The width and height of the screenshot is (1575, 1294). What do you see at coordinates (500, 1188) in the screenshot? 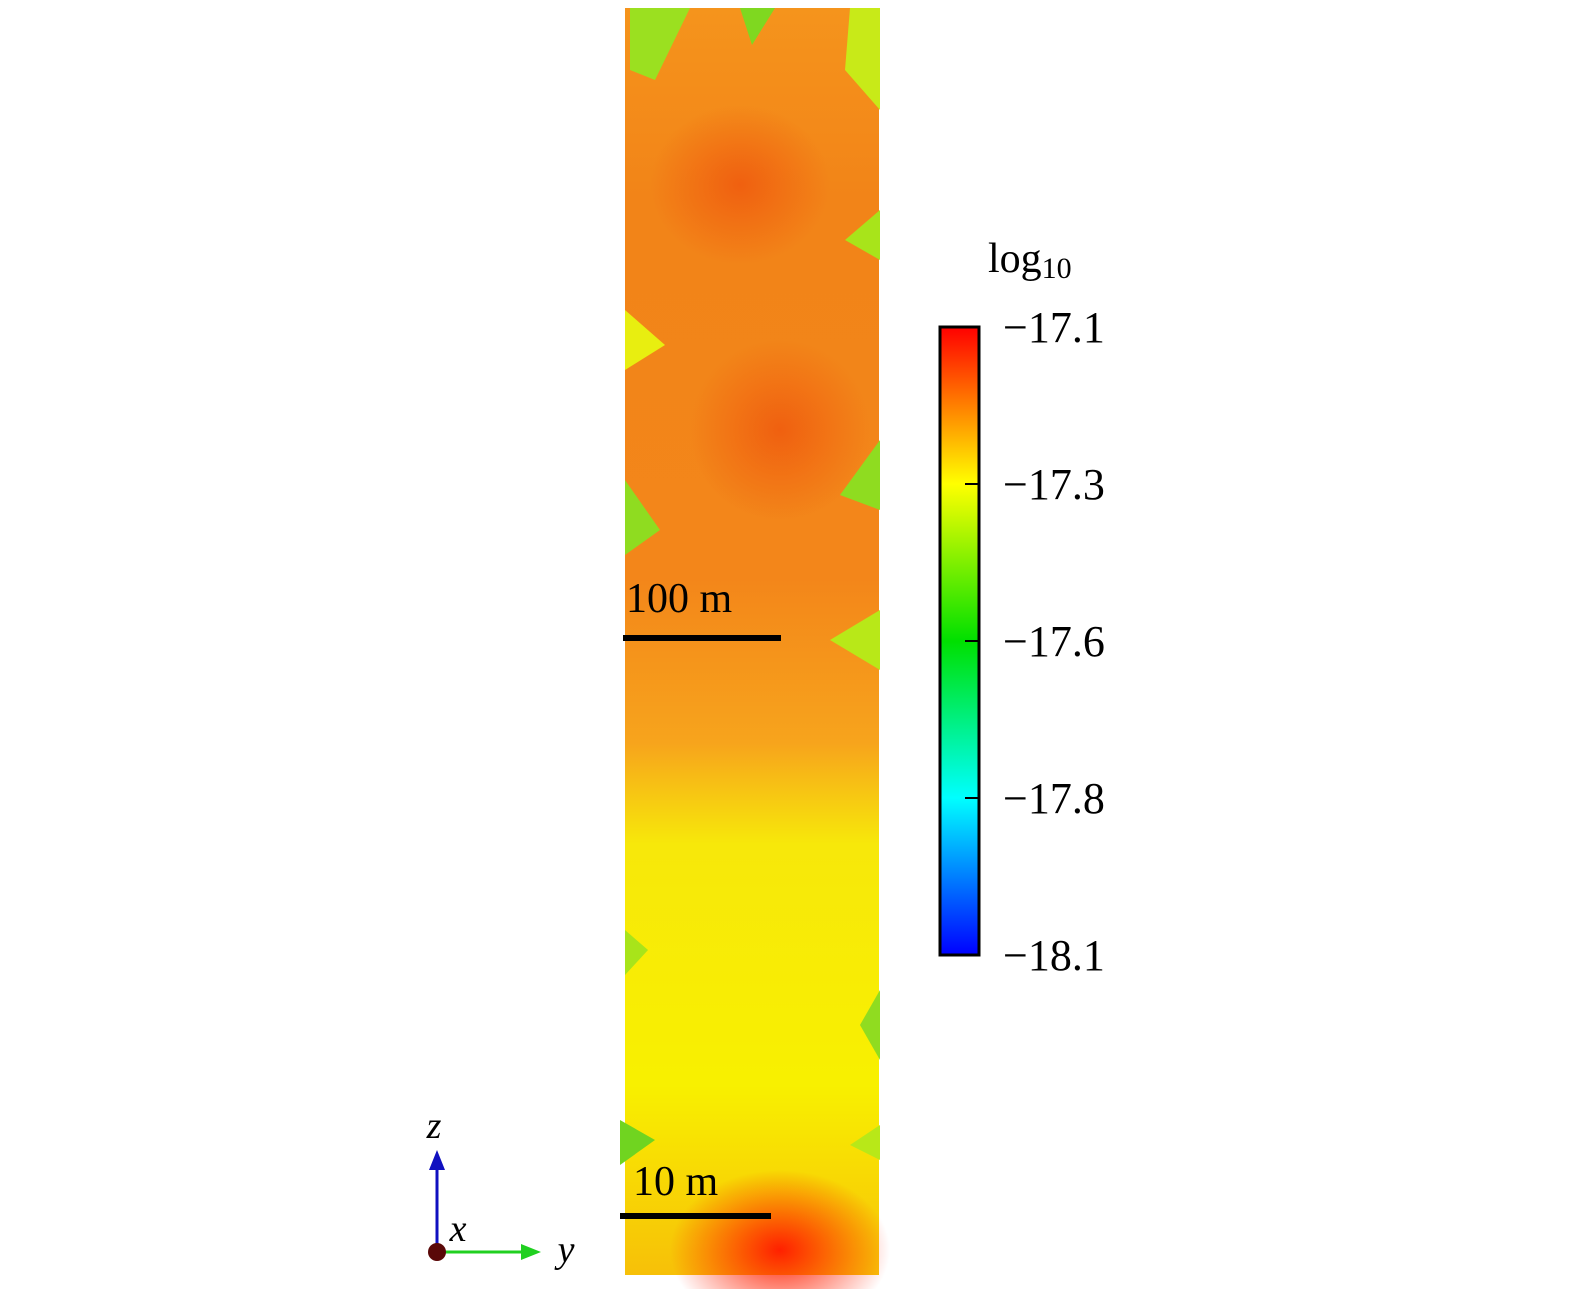
I see `axes-triad: z x y` at bounding box center [500, 1188].